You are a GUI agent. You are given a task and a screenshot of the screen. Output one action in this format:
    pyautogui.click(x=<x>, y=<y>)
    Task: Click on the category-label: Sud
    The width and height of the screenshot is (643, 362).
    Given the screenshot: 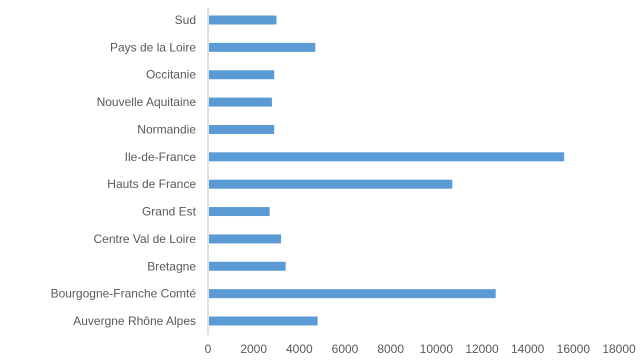 What is the action you would take?
    pyautogui.click(x=185, y=20)
    